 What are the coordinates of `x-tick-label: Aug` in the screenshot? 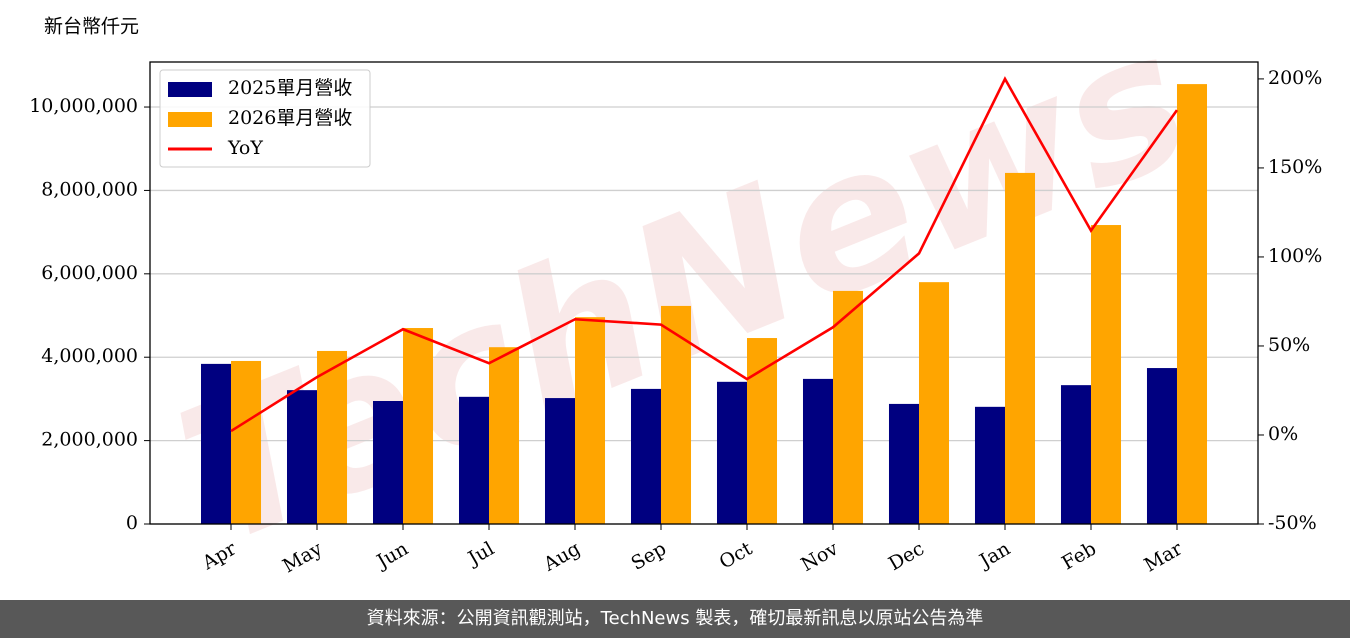 It's located at (561, 557).